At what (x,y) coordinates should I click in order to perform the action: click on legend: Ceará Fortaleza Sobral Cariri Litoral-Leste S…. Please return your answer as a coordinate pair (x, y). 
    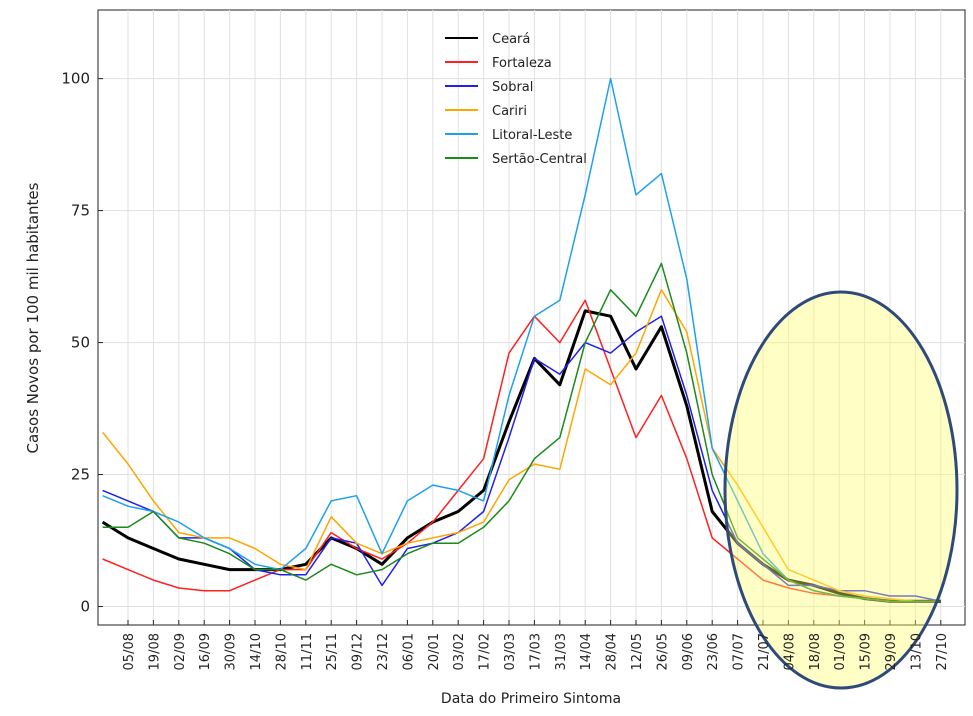
    Looking at the image, I should click on (516, 99).